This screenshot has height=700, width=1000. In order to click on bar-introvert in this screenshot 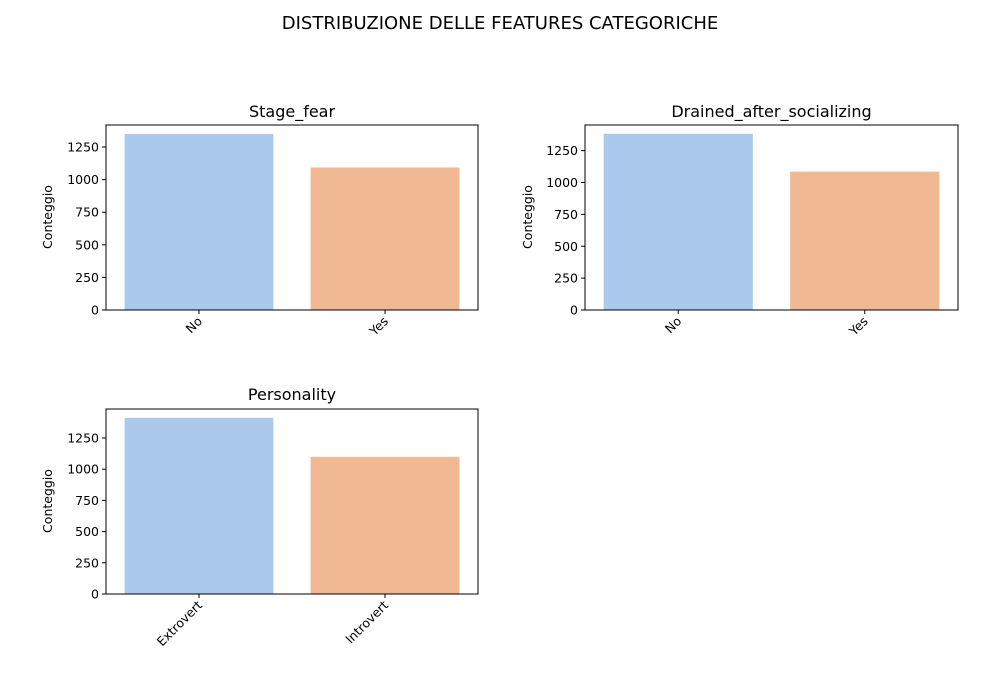, I will do `click(385, 525)`.